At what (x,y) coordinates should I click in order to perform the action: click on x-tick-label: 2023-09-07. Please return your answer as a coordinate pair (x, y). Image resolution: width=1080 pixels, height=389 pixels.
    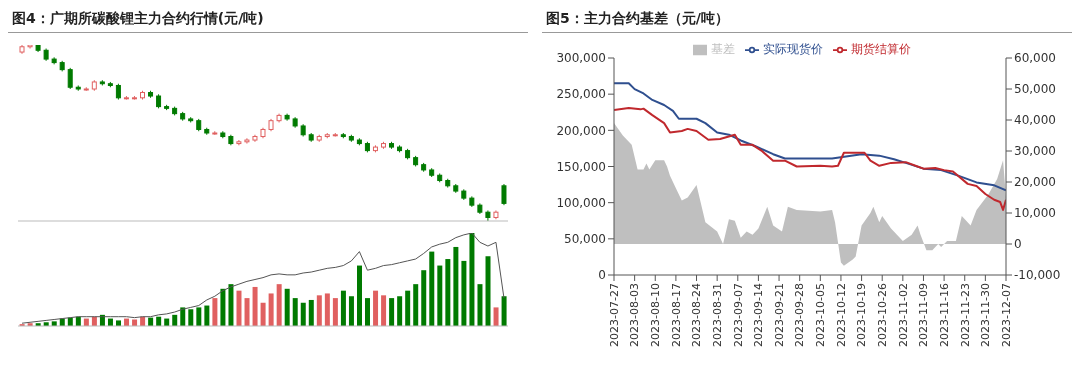
    Looking at the image, I should click on (738, 315).